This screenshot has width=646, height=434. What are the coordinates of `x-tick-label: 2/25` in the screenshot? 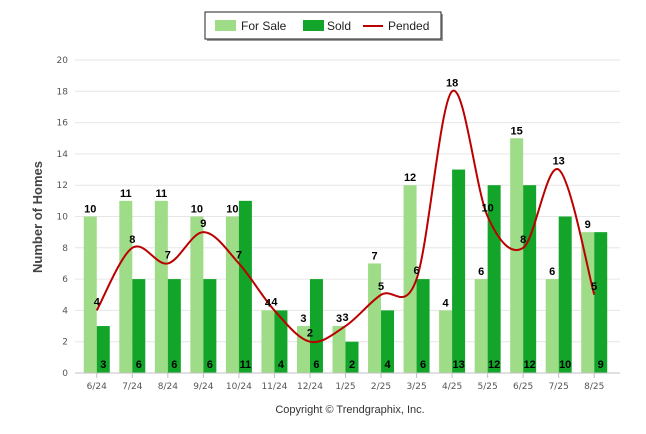 It's located at (381, 387).